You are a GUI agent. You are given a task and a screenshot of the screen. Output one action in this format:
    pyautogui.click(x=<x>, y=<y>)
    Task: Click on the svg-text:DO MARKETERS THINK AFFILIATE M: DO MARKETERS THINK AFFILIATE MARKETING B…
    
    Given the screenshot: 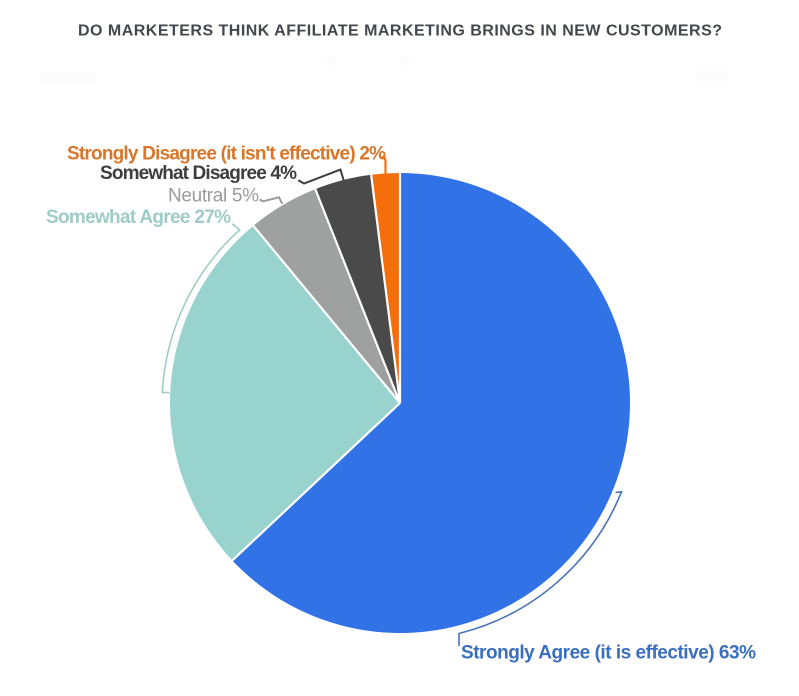 What is the action you would take?
    pyautogui.click(x=400, y=31)
    